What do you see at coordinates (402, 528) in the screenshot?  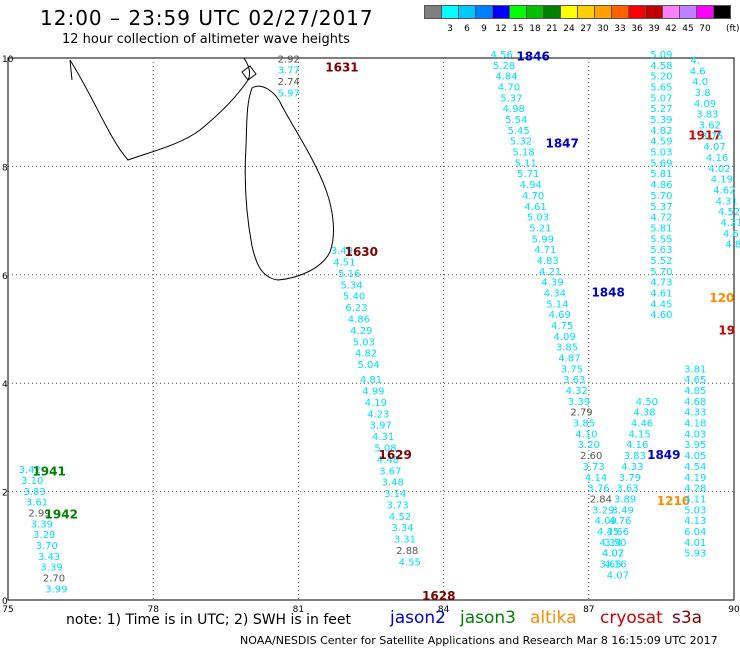 I see `swh-value: 3.34` at bounding box center [402, 528].